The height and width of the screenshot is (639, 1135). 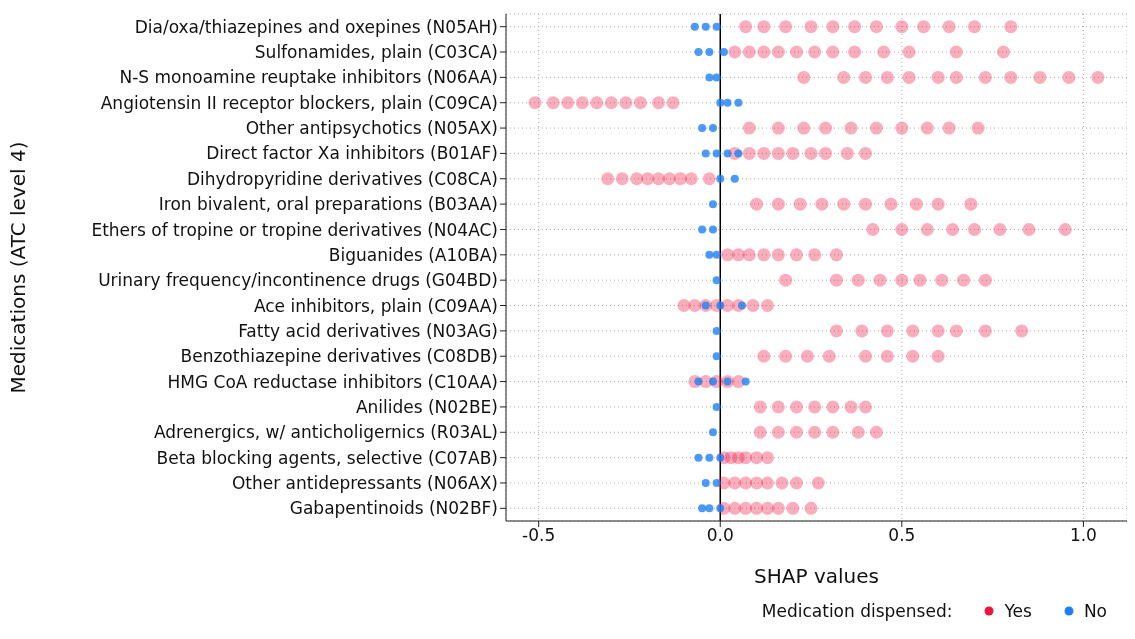 What do you see at coordinates (327, 457) in the screenshot?
I see `y-tick-label: Beta blocking agents, selective (C07AB)` at bounding box center [327, 457].